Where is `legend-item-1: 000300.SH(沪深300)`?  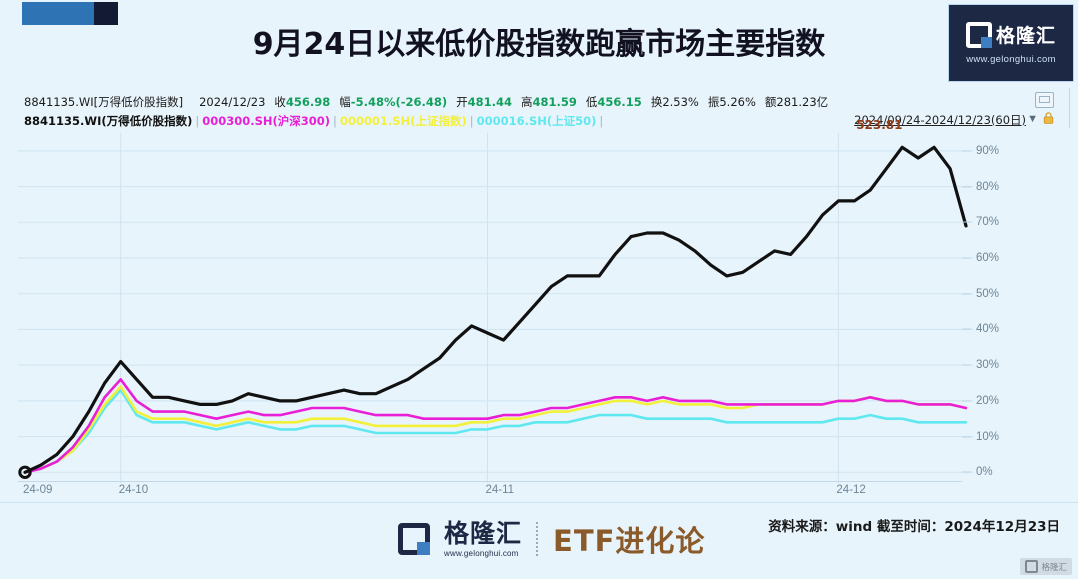 legend-item-1: 000300.SH(沪深300) is located at coordinates (266, 121).